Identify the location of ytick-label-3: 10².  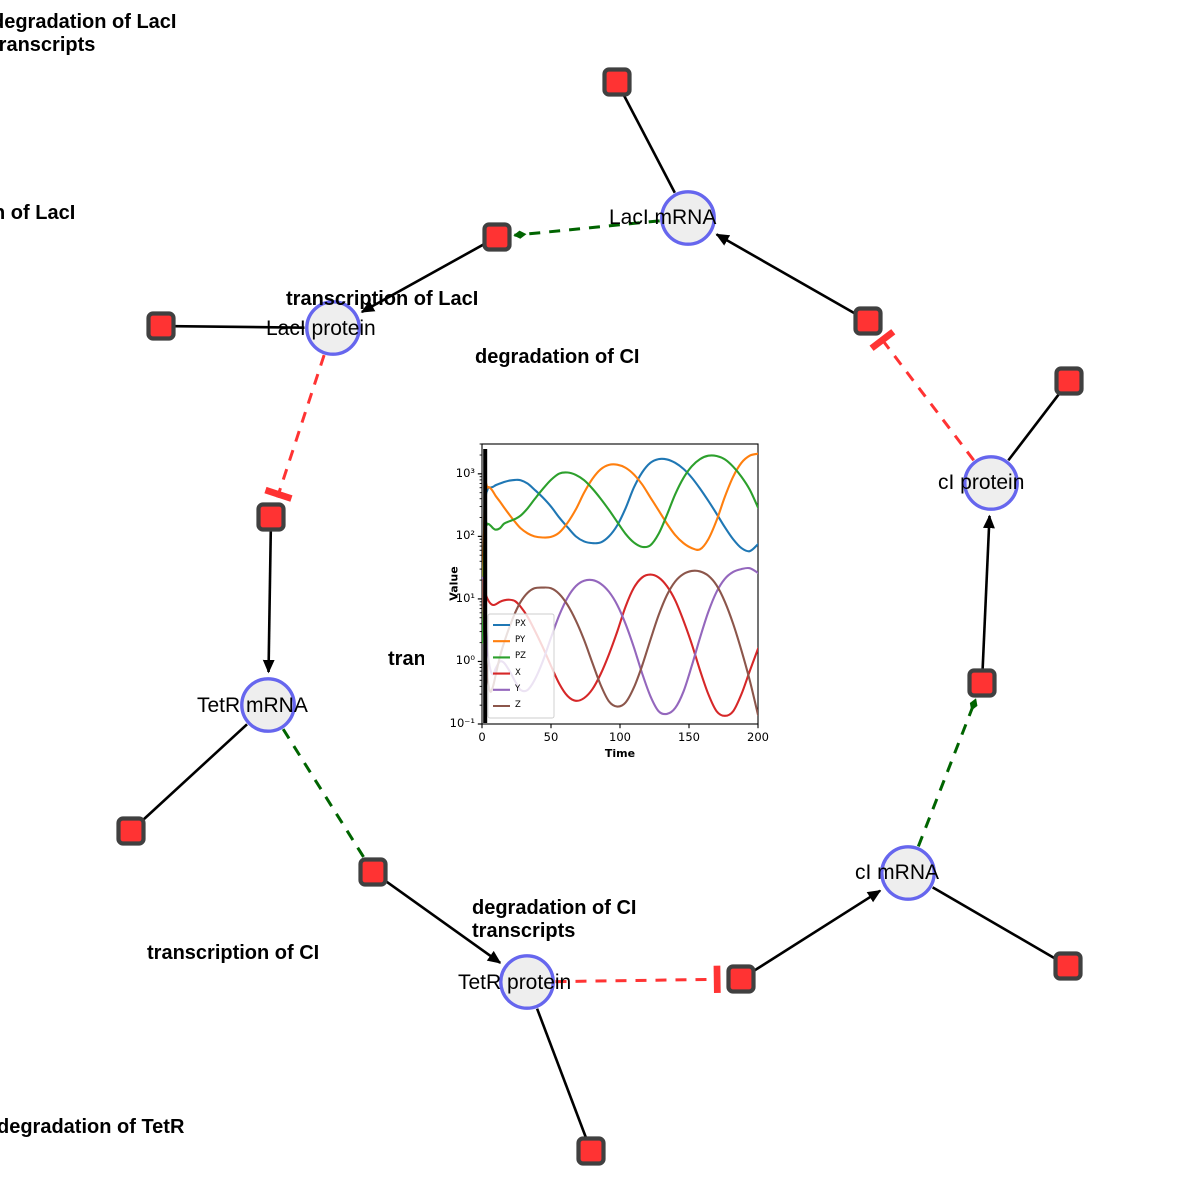
(465, 535).